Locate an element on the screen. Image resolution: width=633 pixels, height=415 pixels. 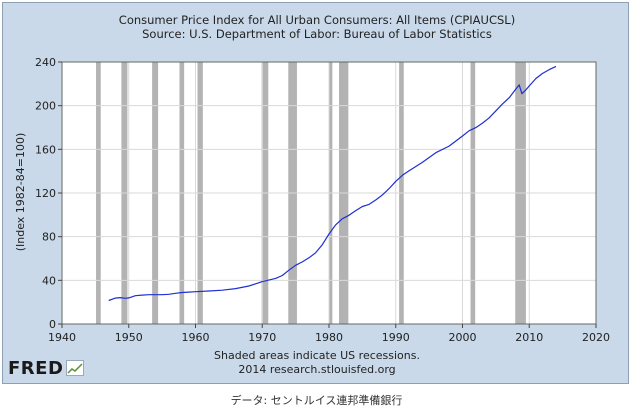
x-tick-label: 2020 is located at coordinates (596, 337).